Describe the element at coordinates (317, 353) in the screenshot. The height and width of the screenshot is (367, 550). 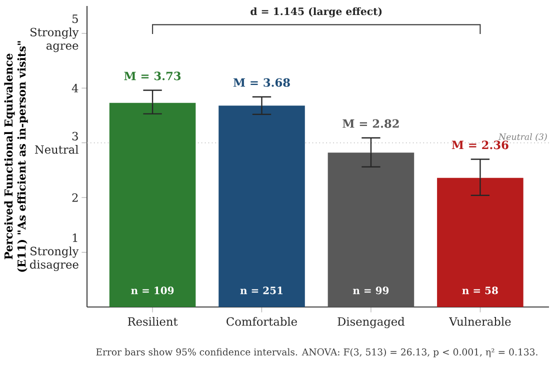
I see `text: Error bars show 95% confidence intervals. ANOVA: F(3, 513) = 26.13, p < 0.001, η² = 0.133.` at that location.